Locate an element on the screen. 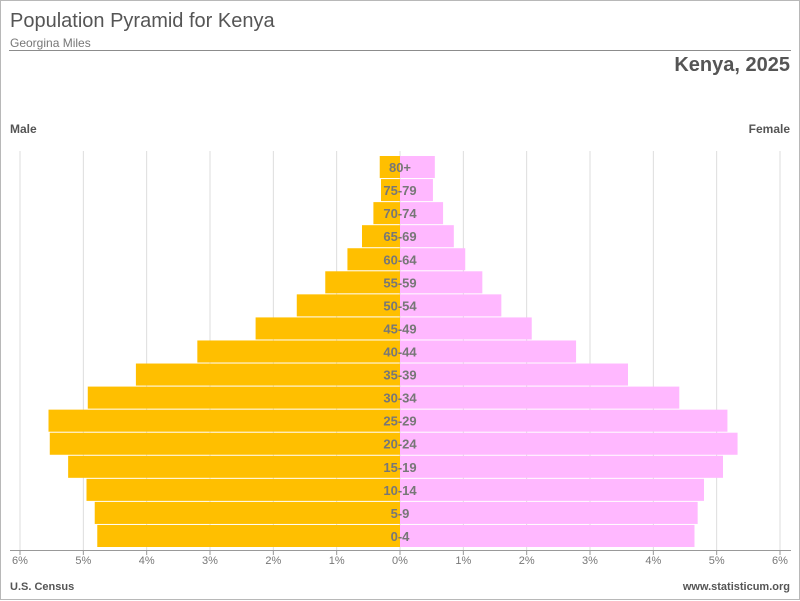 The height and width of the screenshot is (601, 800). age-group-label: 25-29 is located at coordinates (399, 421).